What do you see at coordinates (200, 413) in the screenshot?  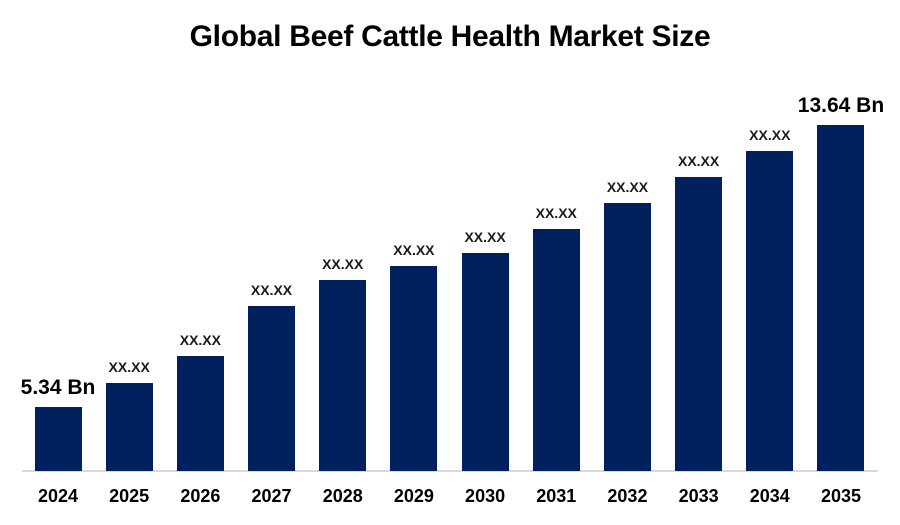 I see `bar-2026` at bounding box center [200, 413].